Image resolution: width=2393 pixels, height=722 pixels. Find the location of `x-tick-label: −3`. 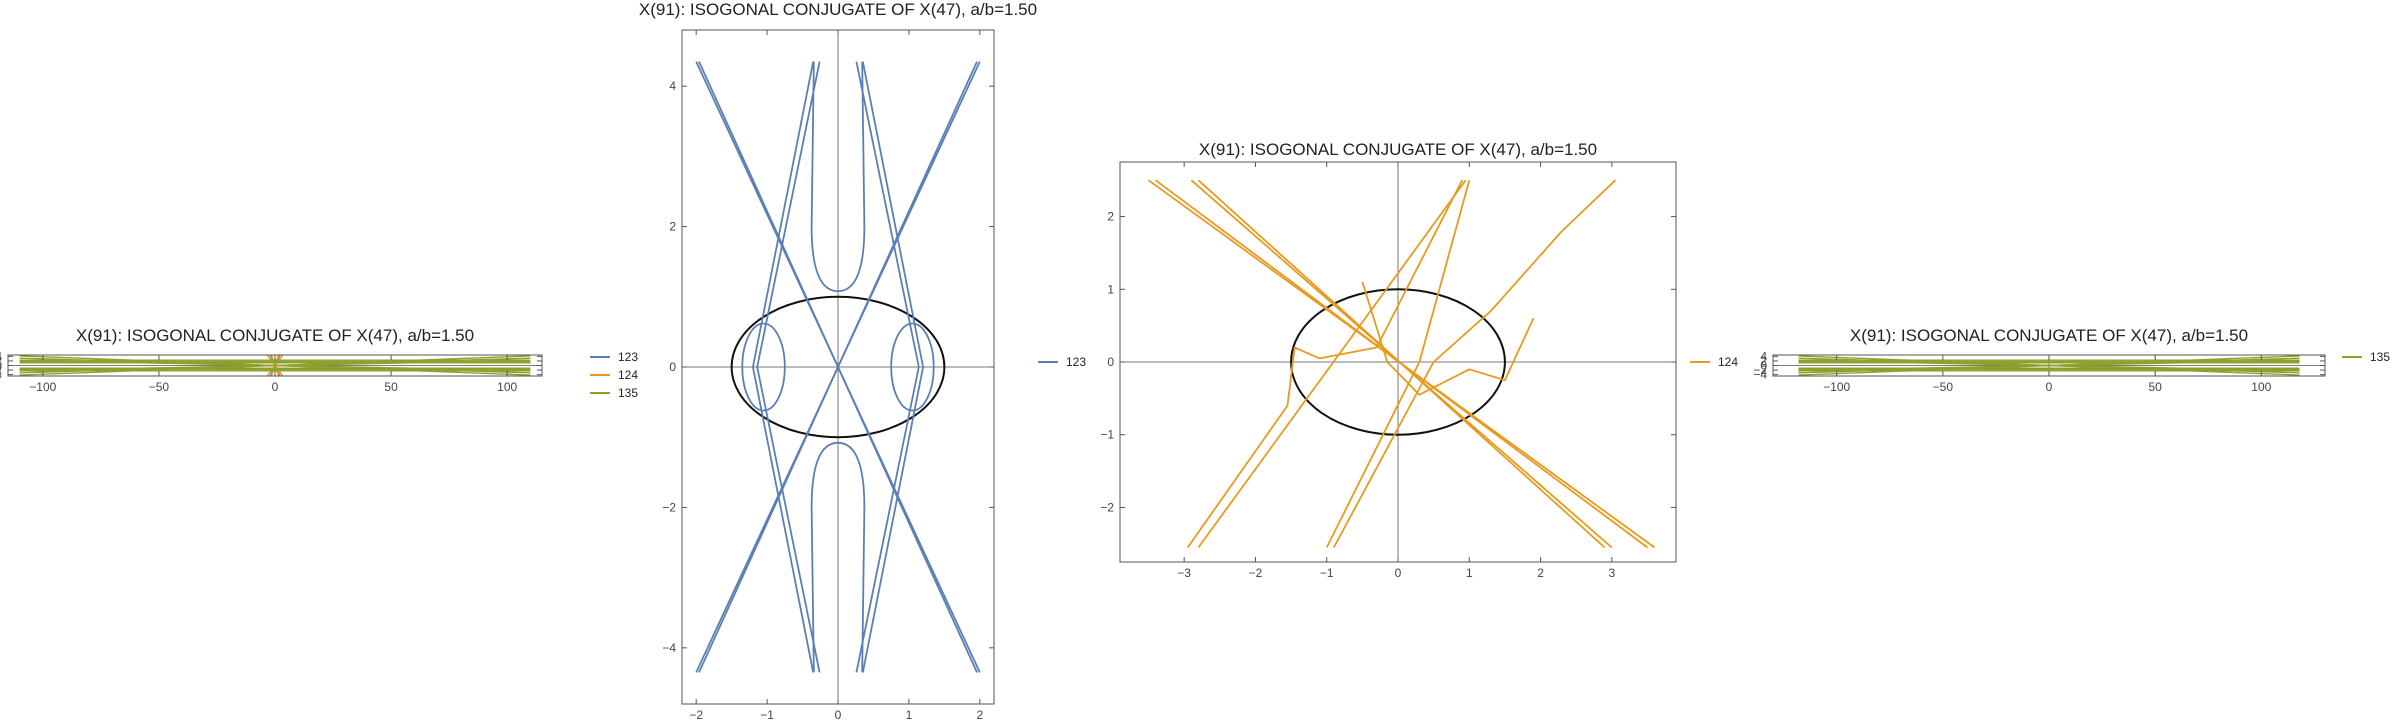

x-tick-label: −3 is located at coordinates (1184, 573).